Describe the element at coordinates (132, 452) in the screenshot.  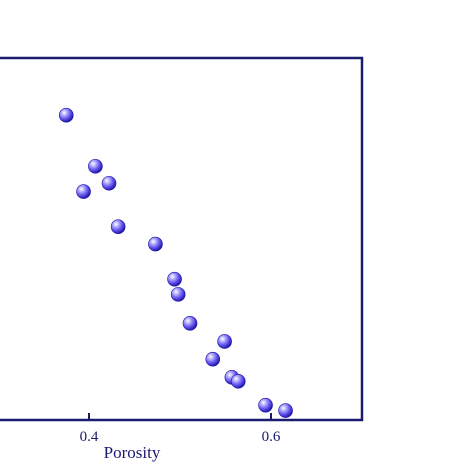
I see `x-axis-label: Porosity` at that location.